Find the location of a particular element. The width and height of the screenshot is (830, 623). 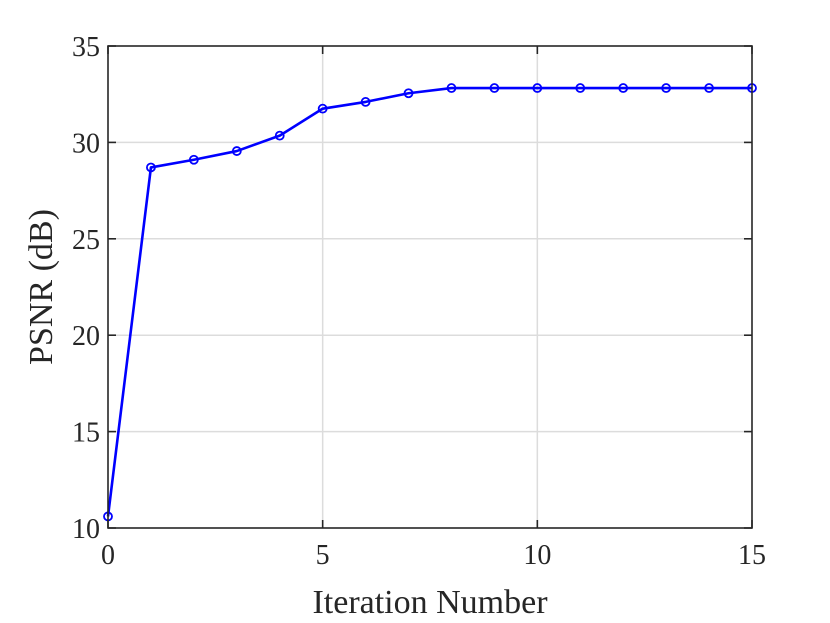

y-tick-label: 10 is located at coordinates (86, 529).